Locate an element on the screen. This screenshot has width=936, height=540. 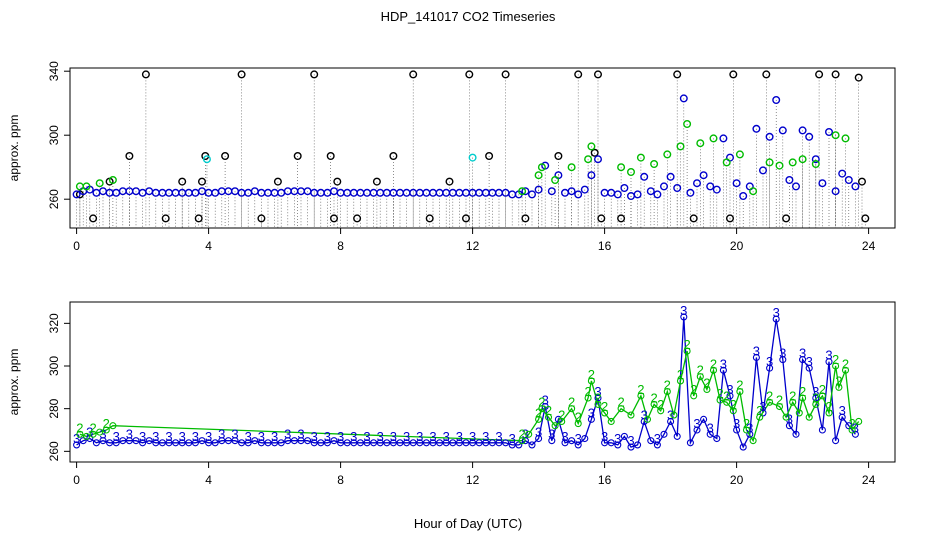
x-tick-label: 4 is located at coordinates (208, 246).